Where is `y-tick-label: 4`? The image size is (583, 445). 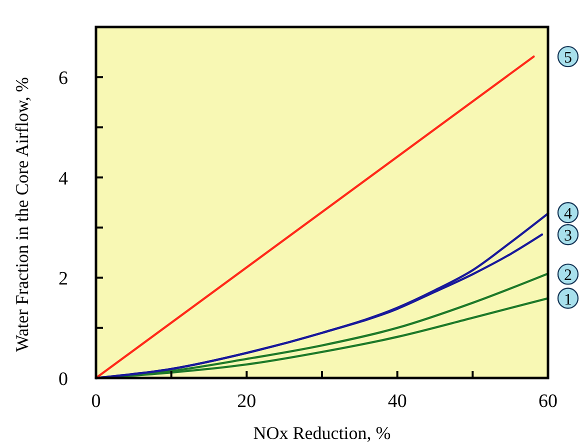 y-tick-label: 4 is located at coordinates (63, 179).